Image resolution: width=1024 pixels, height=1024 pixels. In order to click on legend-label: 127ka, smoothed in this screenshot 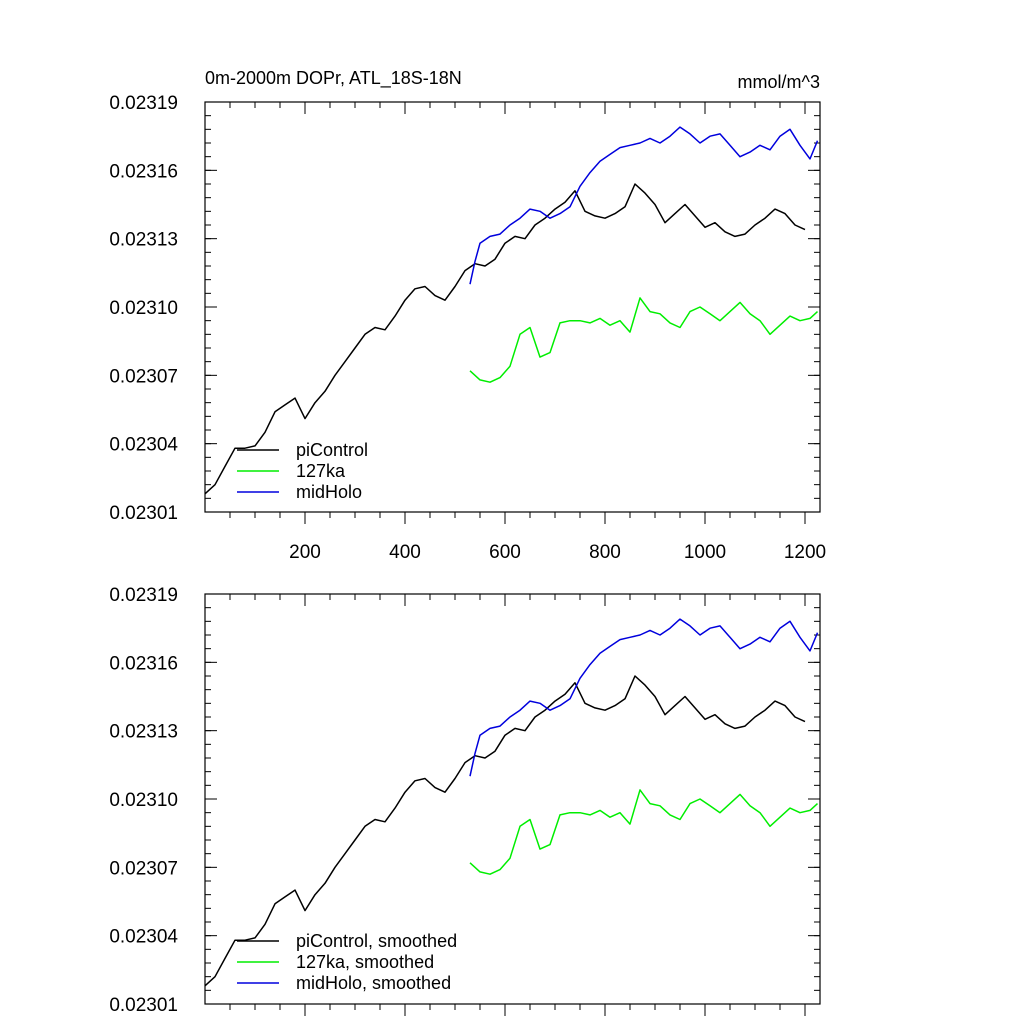, I will do `click(365, 962)`.